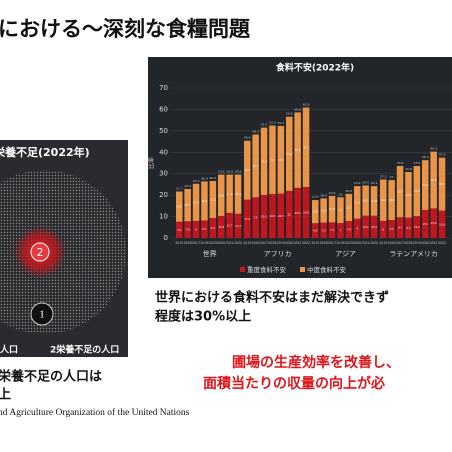 The width and height of the screenshot is (452, 452). What do you see at coordinates (365, 183) in the screenshot?
I see `total-label: 24.5` at bounding box center [365, 183].